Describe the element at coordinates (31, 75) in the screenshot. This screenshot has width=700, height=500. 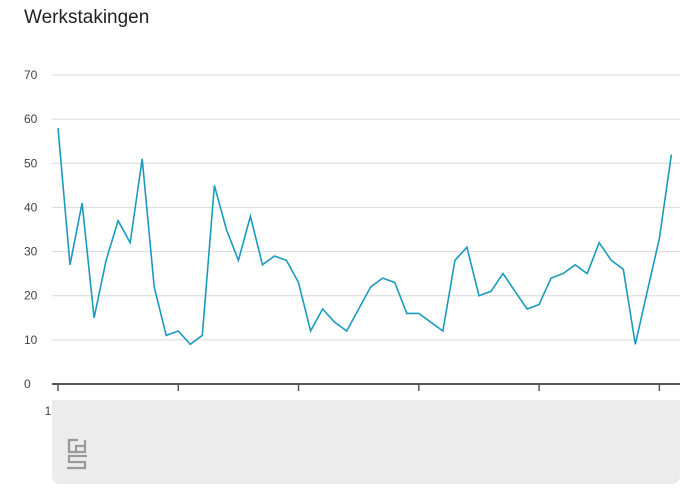
I see `y-tick-label: 70` at that location.